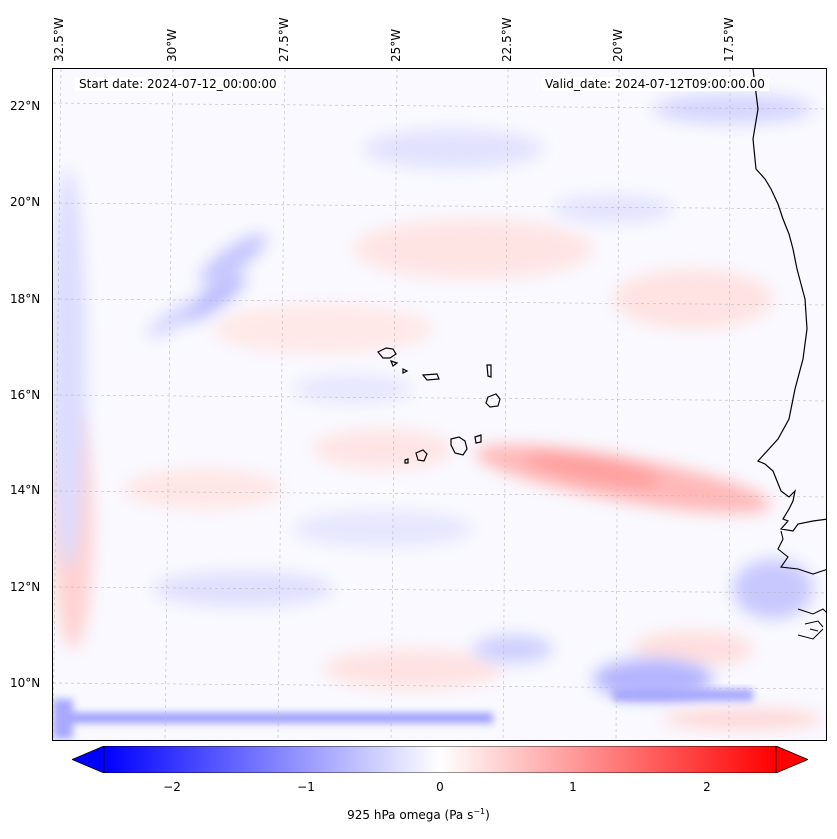  Describe the element at coordinates (618, 45) in the screenshot. I see `lon-label-20w: 20°W` at that location.